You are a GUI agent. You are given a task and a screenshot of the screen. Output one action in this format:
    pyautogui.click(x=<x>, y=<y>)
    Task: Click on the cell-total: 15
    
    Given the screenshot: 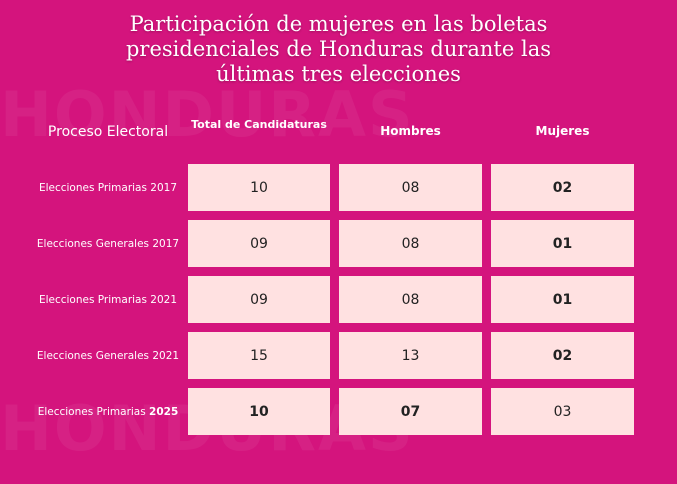 What is the action you would take?
    pyautogui.click(x=259, y=355)
    